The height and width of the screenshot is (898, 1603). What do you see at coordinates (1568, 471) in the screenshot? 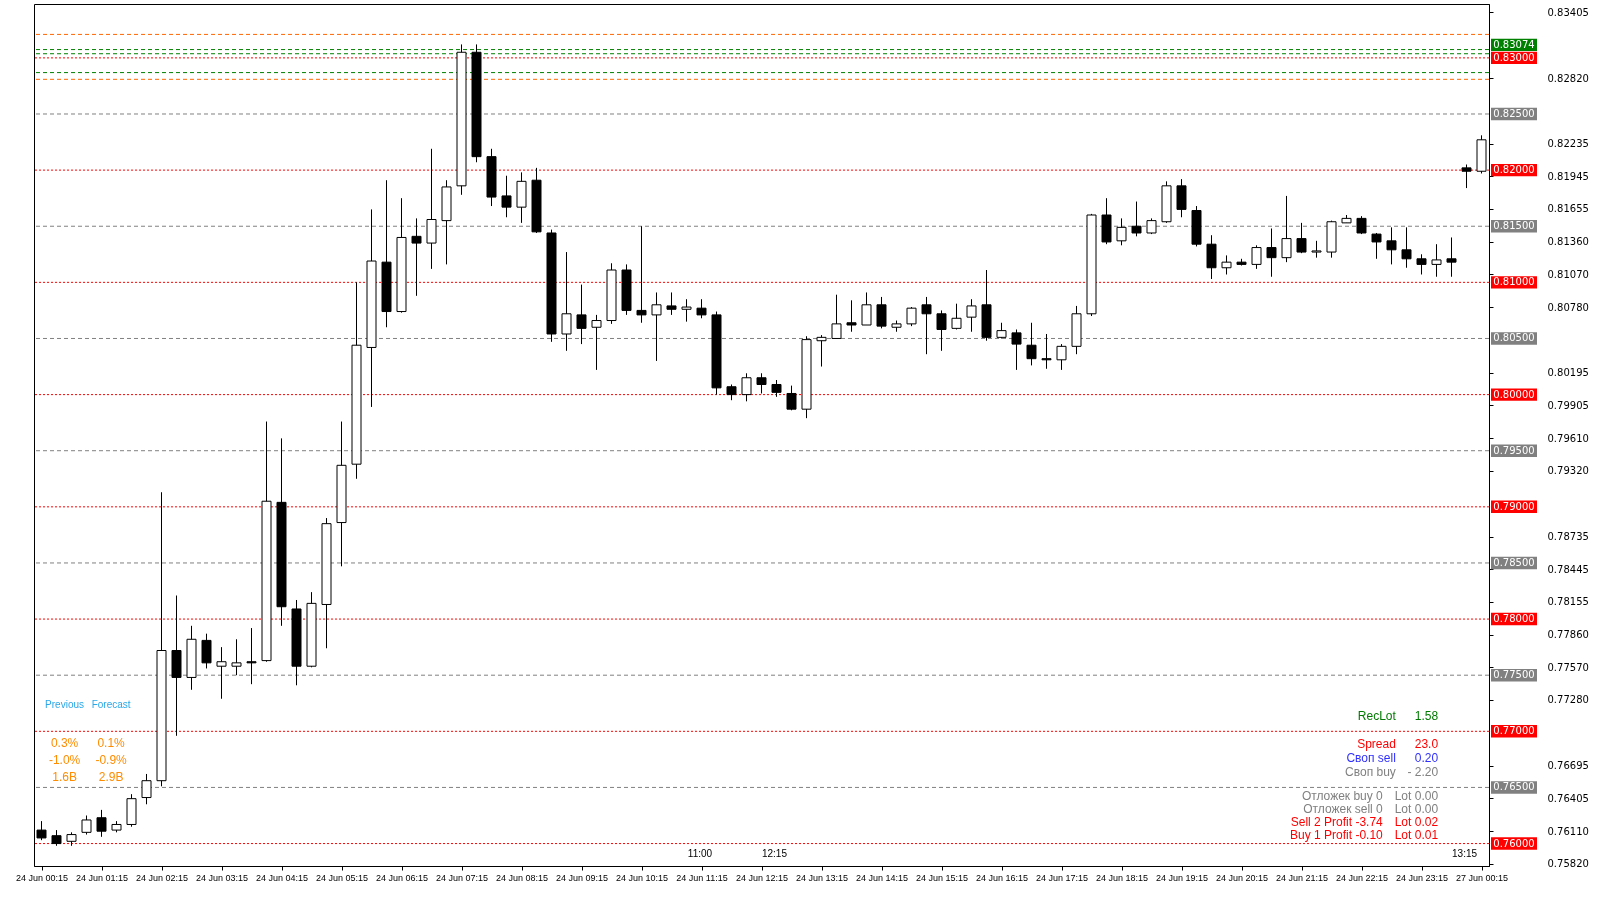
I see `y-tick-label: 0.79320` at bounding box center [1568, 471].